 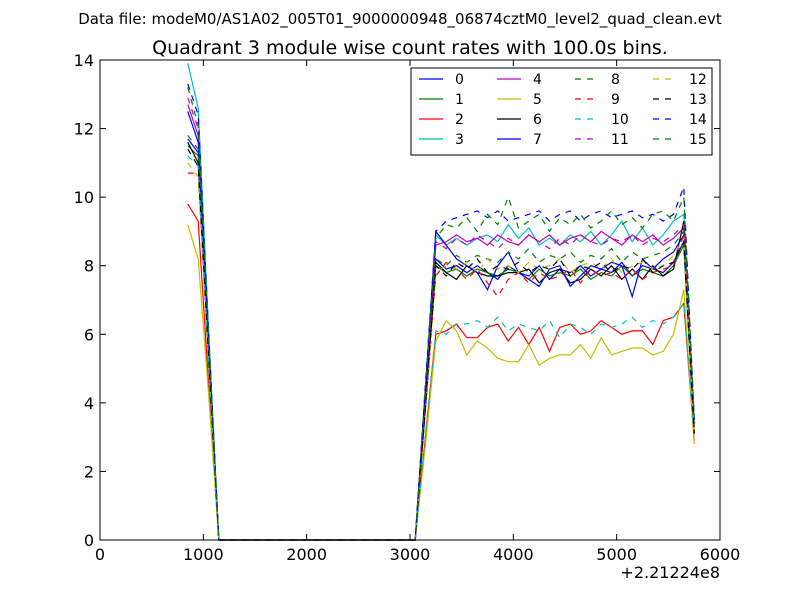 I want to click on y-tick-label: 10, so click(x=84, y=197).